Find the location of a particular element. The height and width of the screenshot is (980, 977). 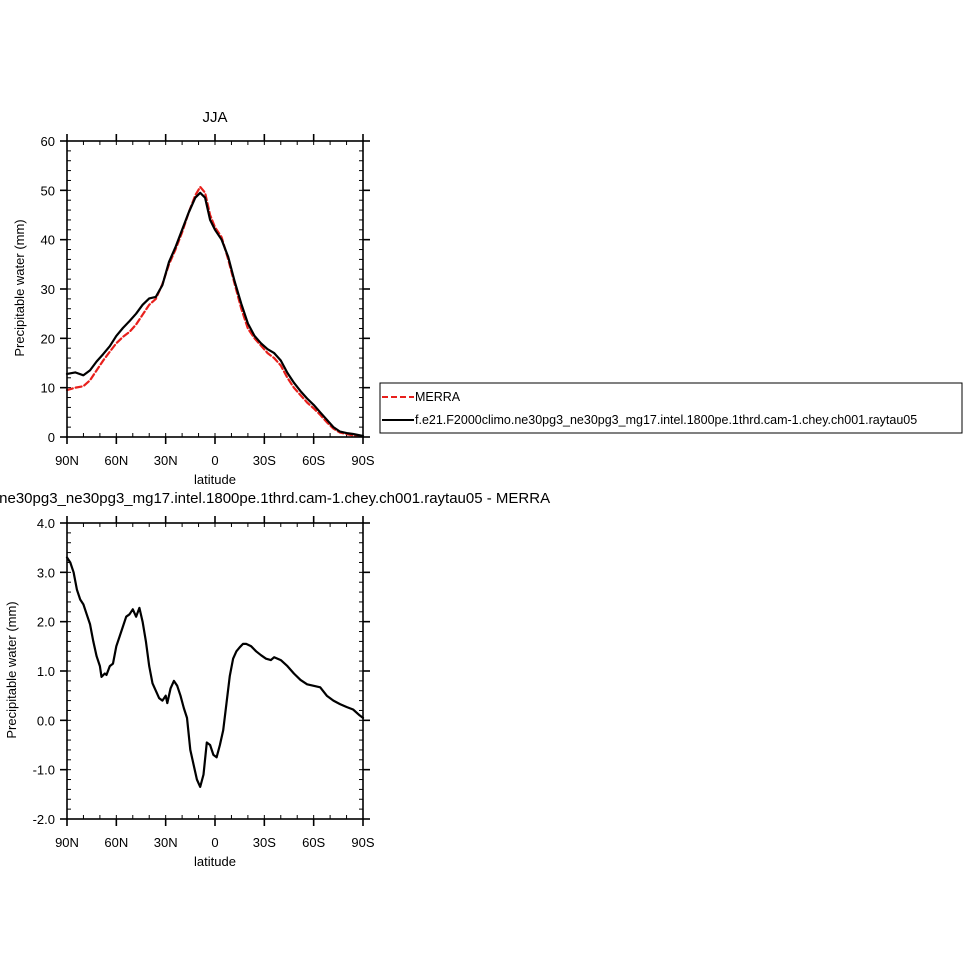

y-tick-label: 2.0 is located at coordinates (46, 622).